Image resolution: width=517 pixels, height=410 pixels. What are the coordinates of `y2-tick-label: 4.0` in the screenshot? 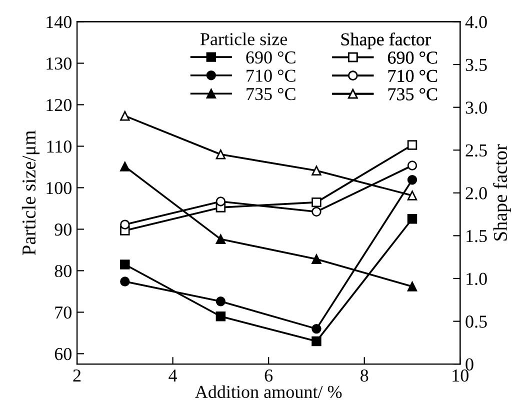 It's located at (476, 22).